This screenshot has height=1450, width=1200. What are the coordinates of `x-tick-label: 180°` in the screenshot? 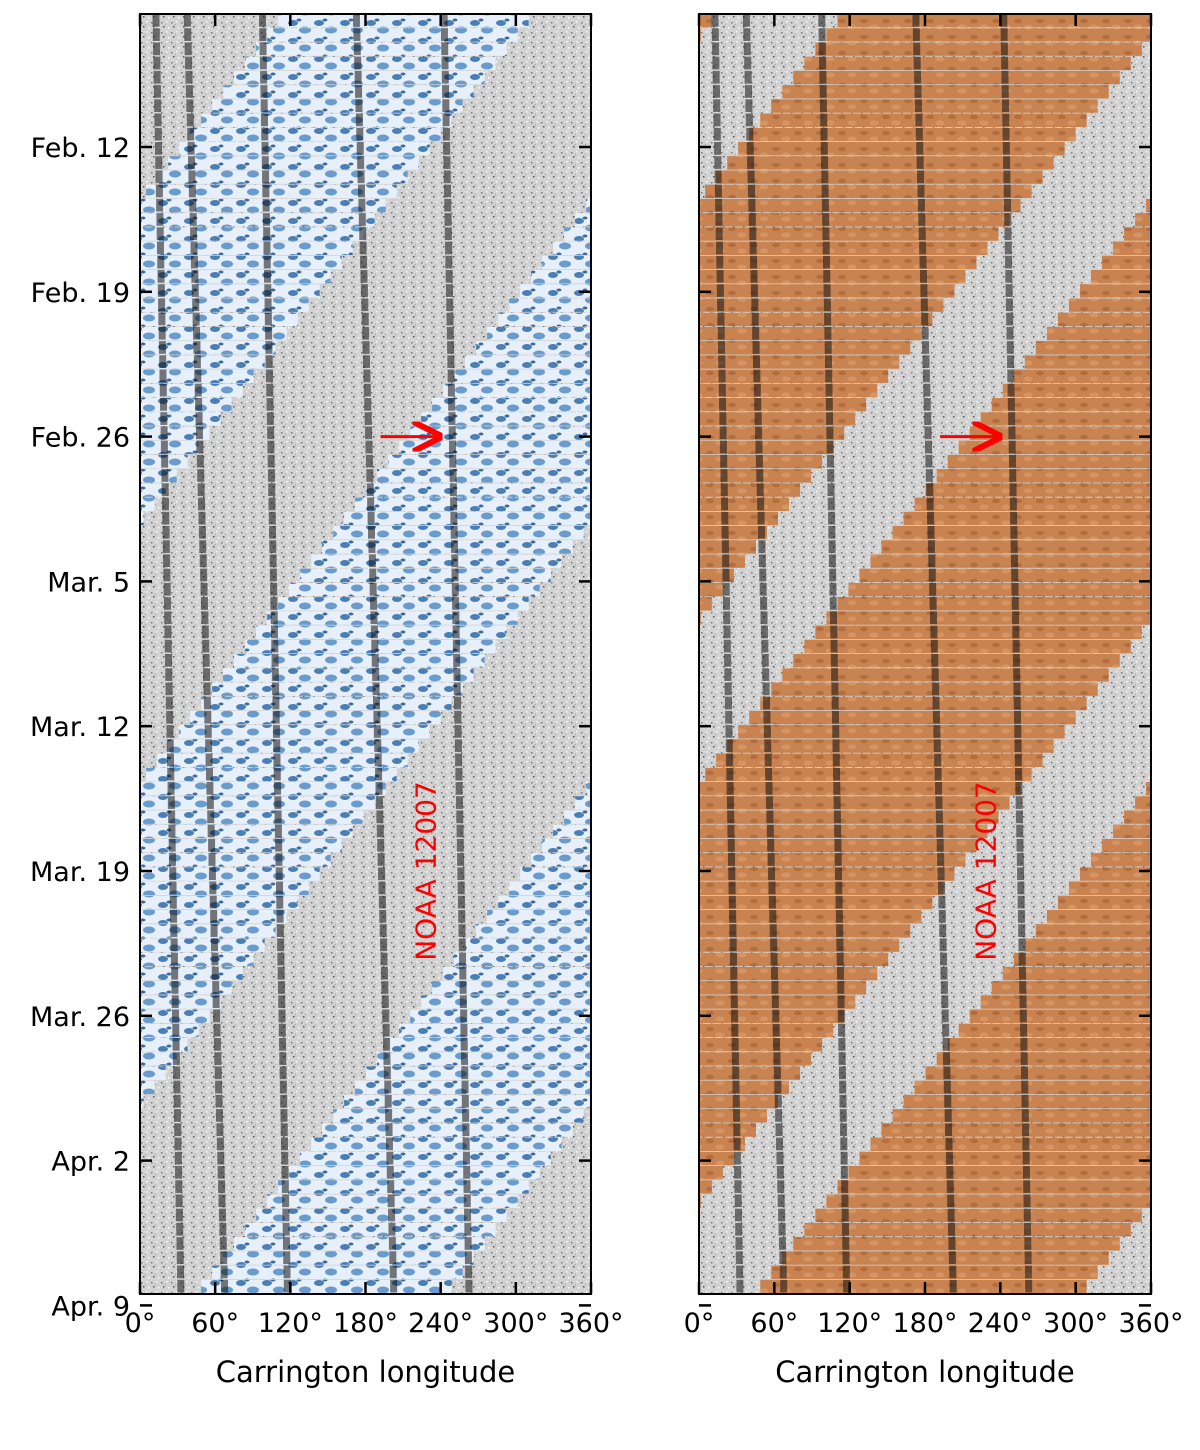 It's located at (365, 1323).